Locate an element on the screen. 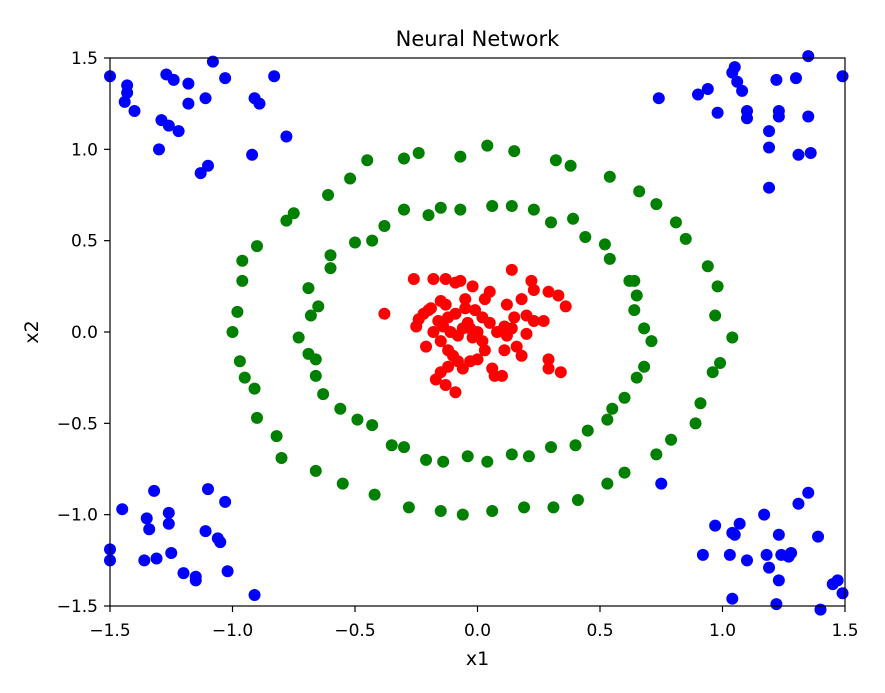 The width and height of the screenshot is (885, 693). x-tick-label: −1.5 is located at coordinates (109, 631).